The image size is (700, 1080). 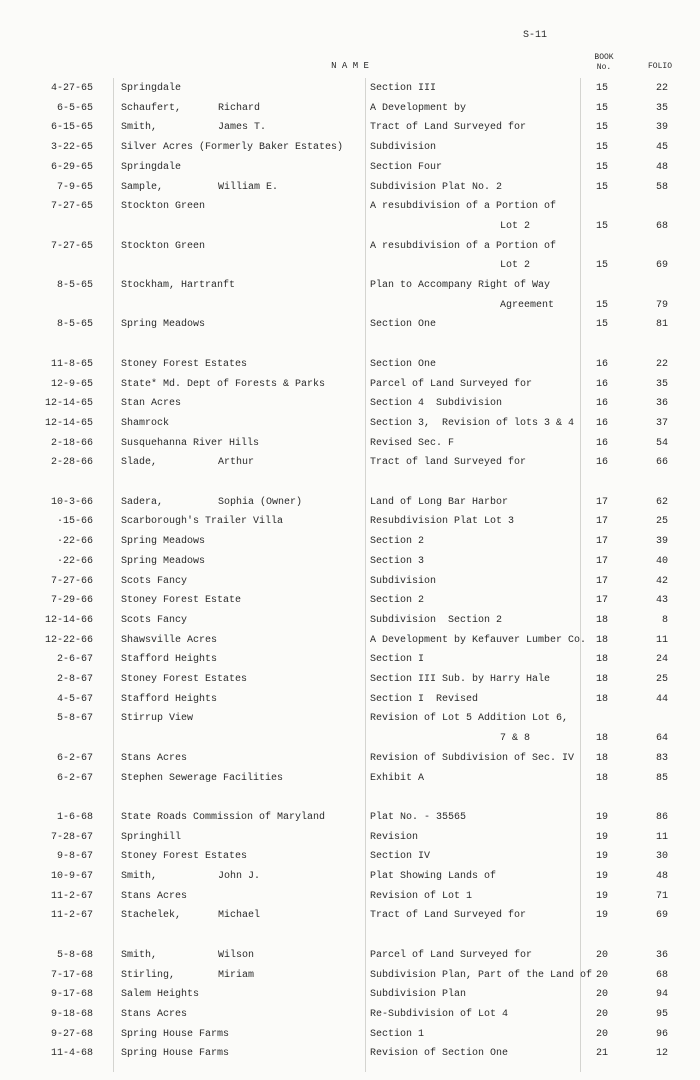 I want to click on entry-date: 12-9-65, so click(x=71, y=384).